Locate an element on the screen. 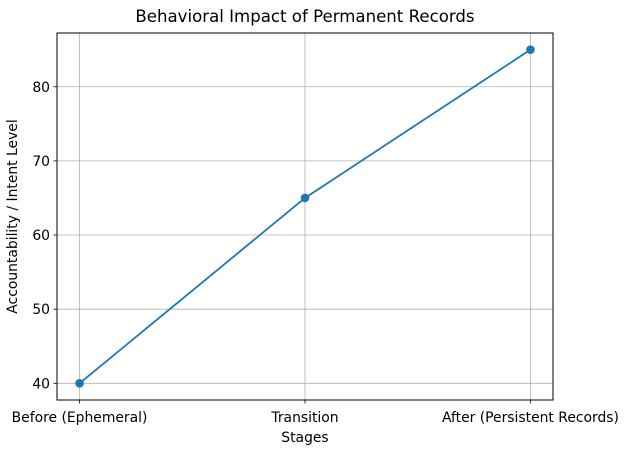 Image resolution: width=628 pixels, height=455 pixels. x-tick-label: Before (Ephemeral) is located at coordinates (80, 418).